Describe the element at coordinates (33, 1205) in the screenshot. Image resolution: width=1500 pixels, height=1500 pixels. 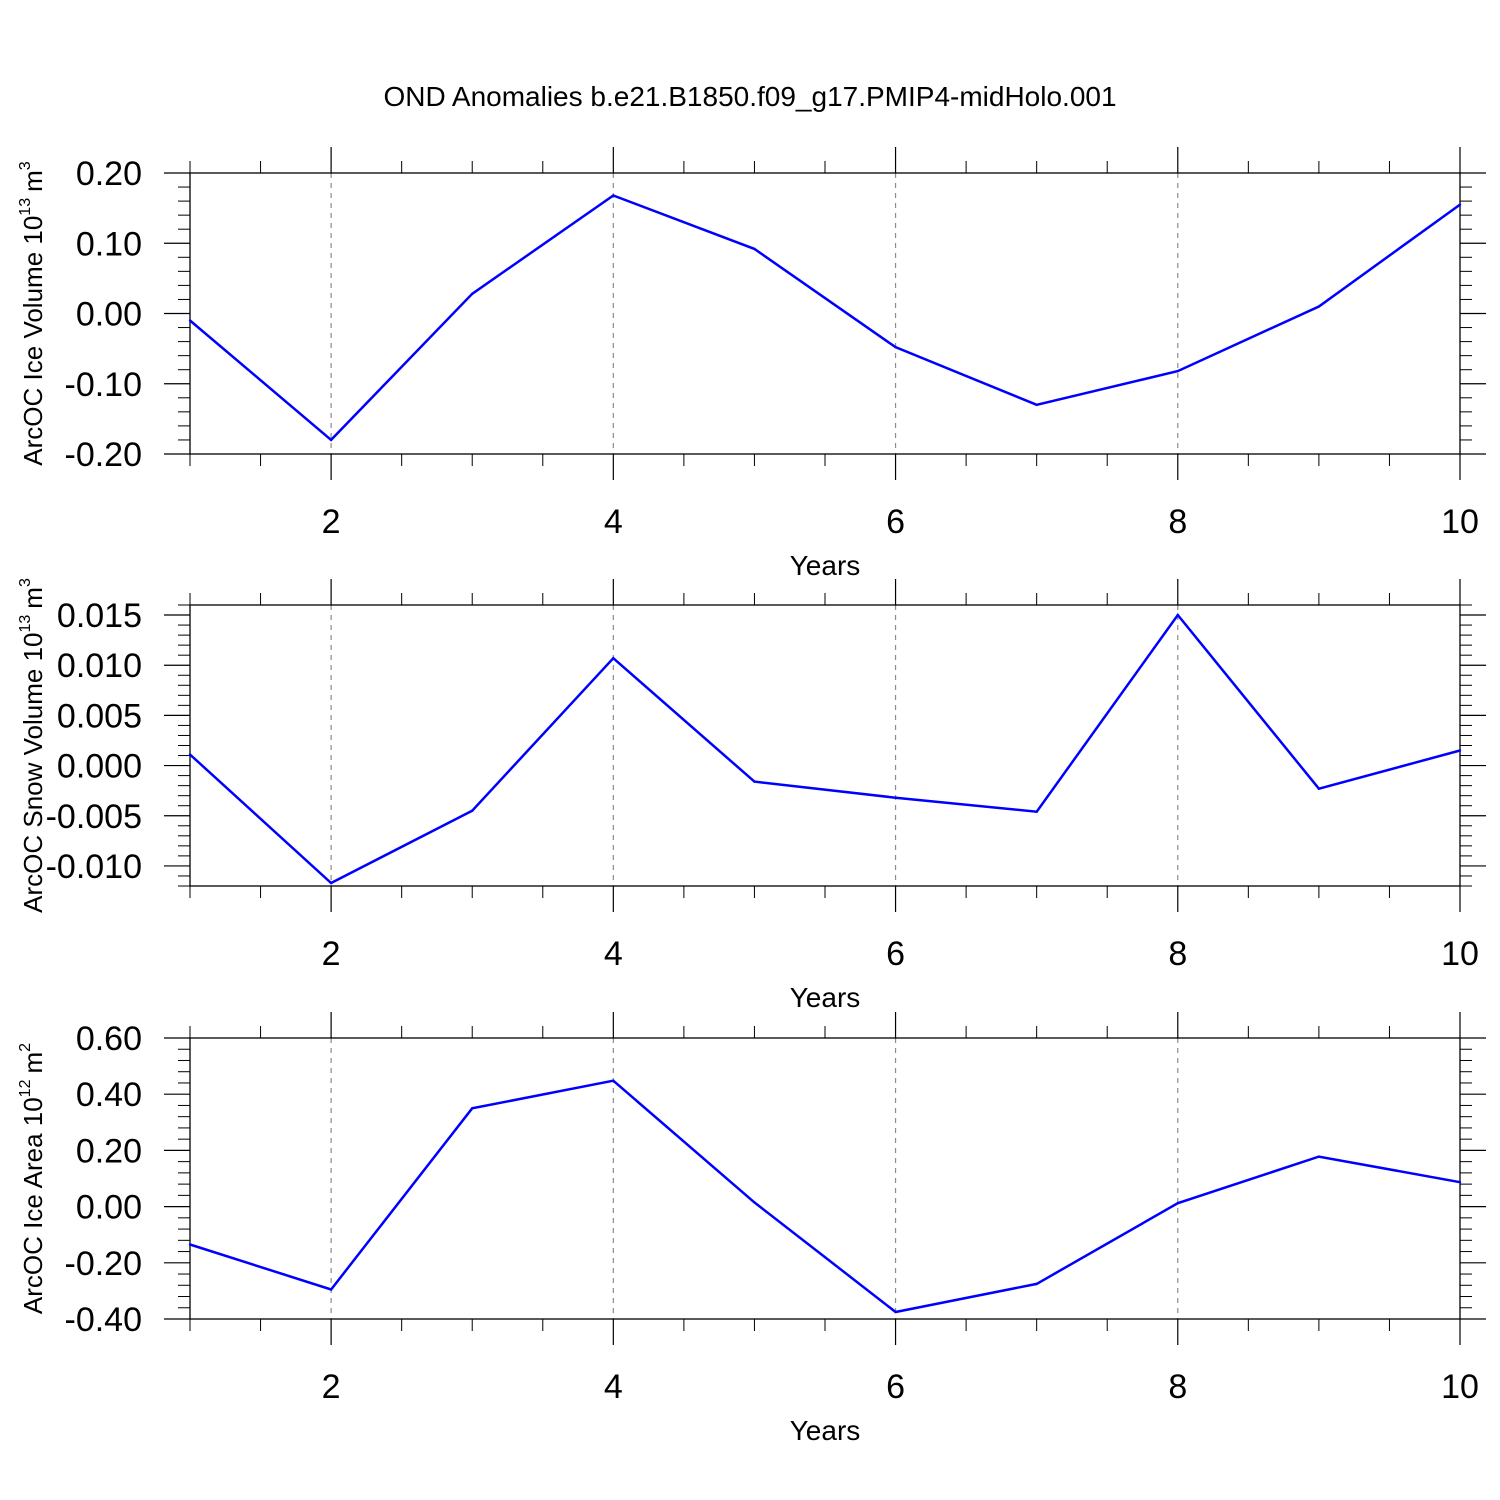
I see `y-axis-title-text: ArcOC Ice Area 10` at that location.